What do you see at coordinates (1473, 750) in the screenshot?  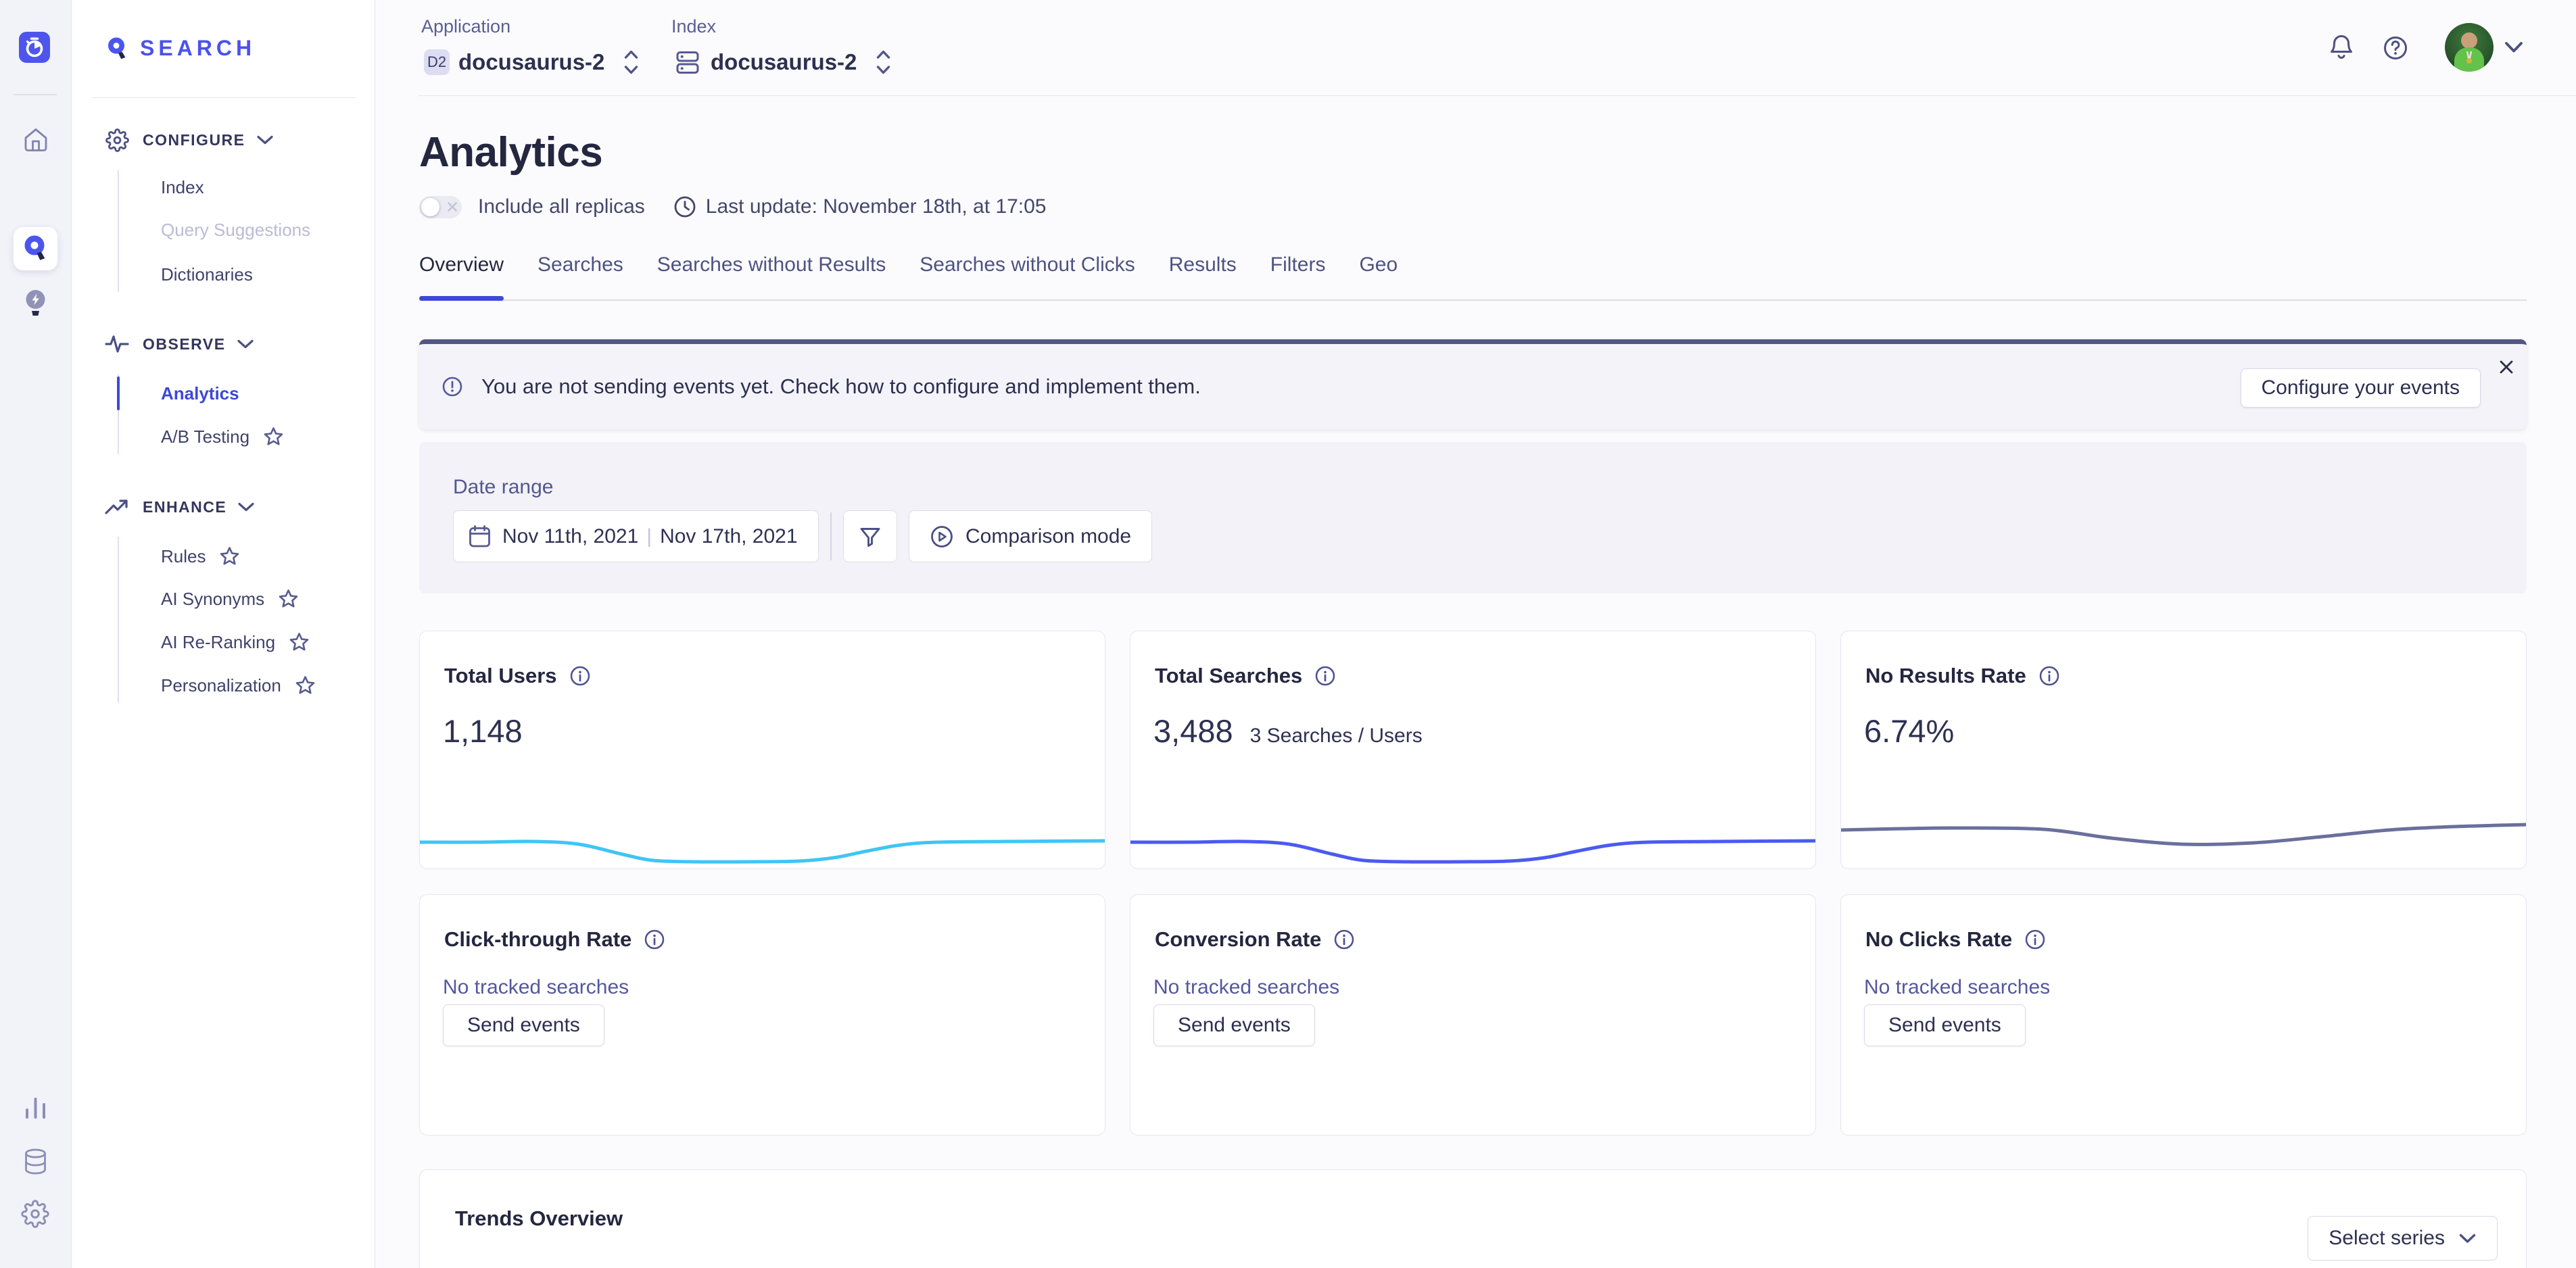 I see `total-searches-card: Total Searches 3,488 3 Searches / Users` at bounding box center [1473, 750].